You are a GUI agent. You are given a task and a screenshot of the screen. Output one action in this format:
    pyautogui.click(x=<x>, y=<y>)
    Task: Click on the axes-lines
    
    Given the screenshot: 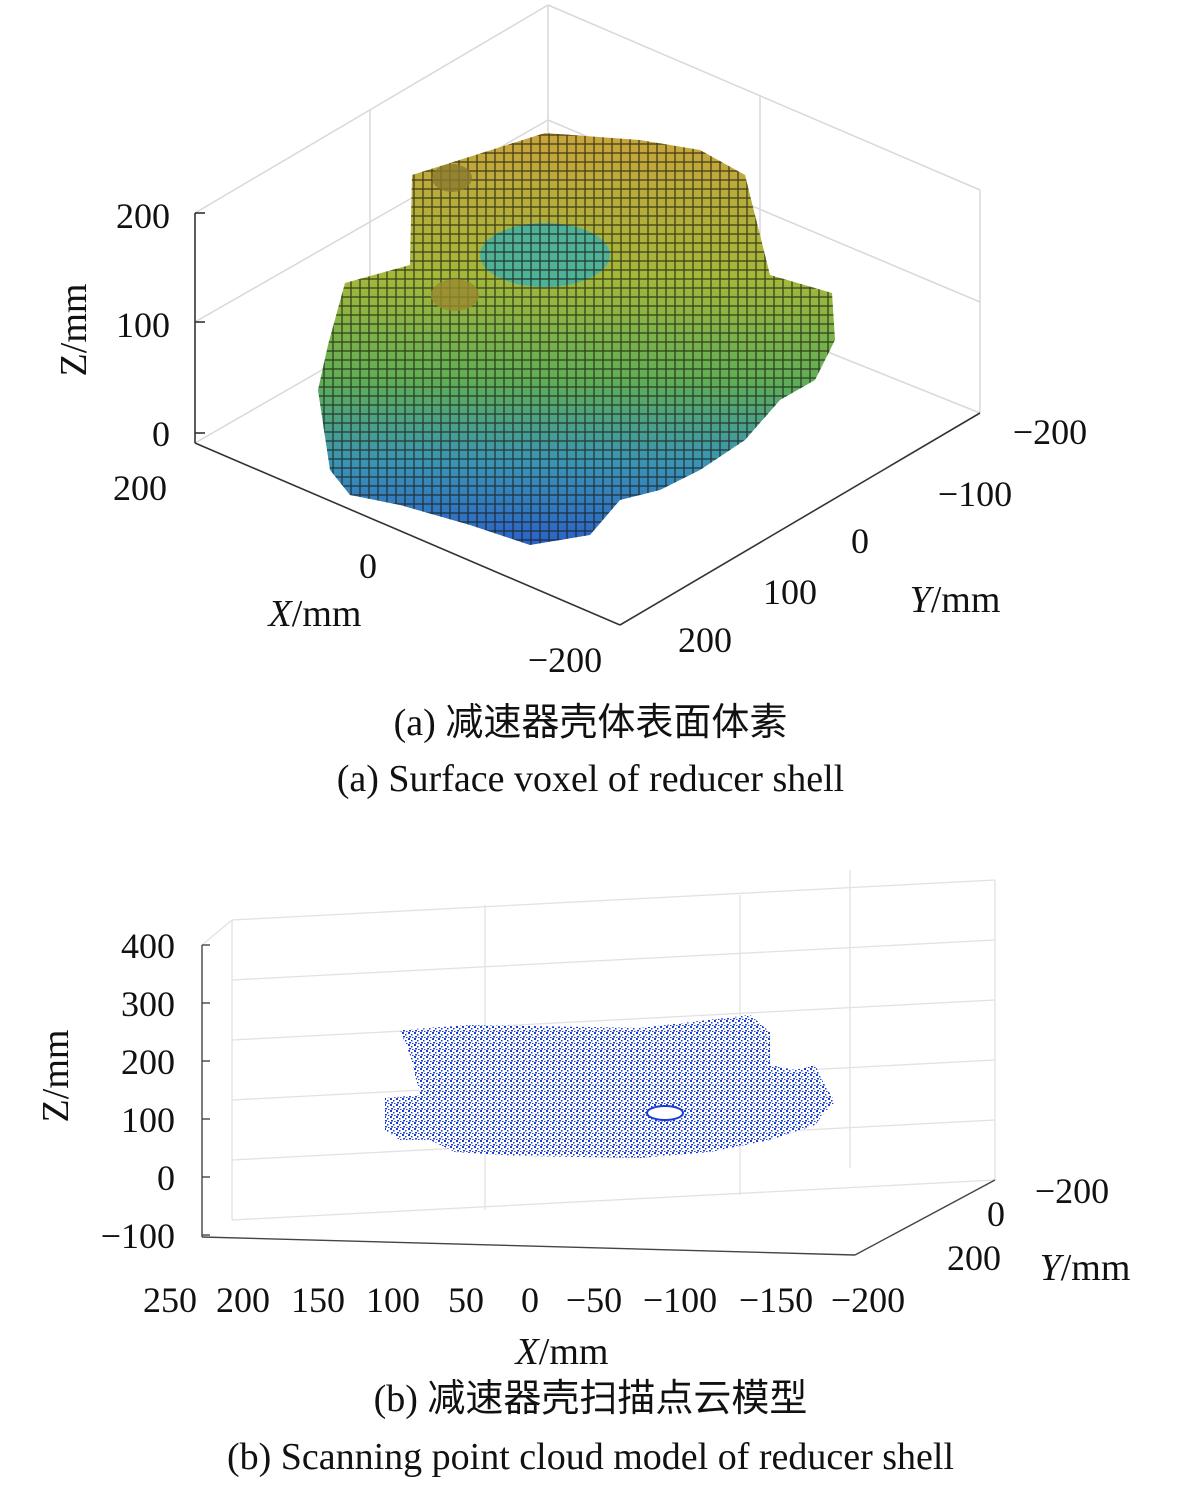 What is the action you would take?
    pyautogui.click(x=598, y=1100)
    